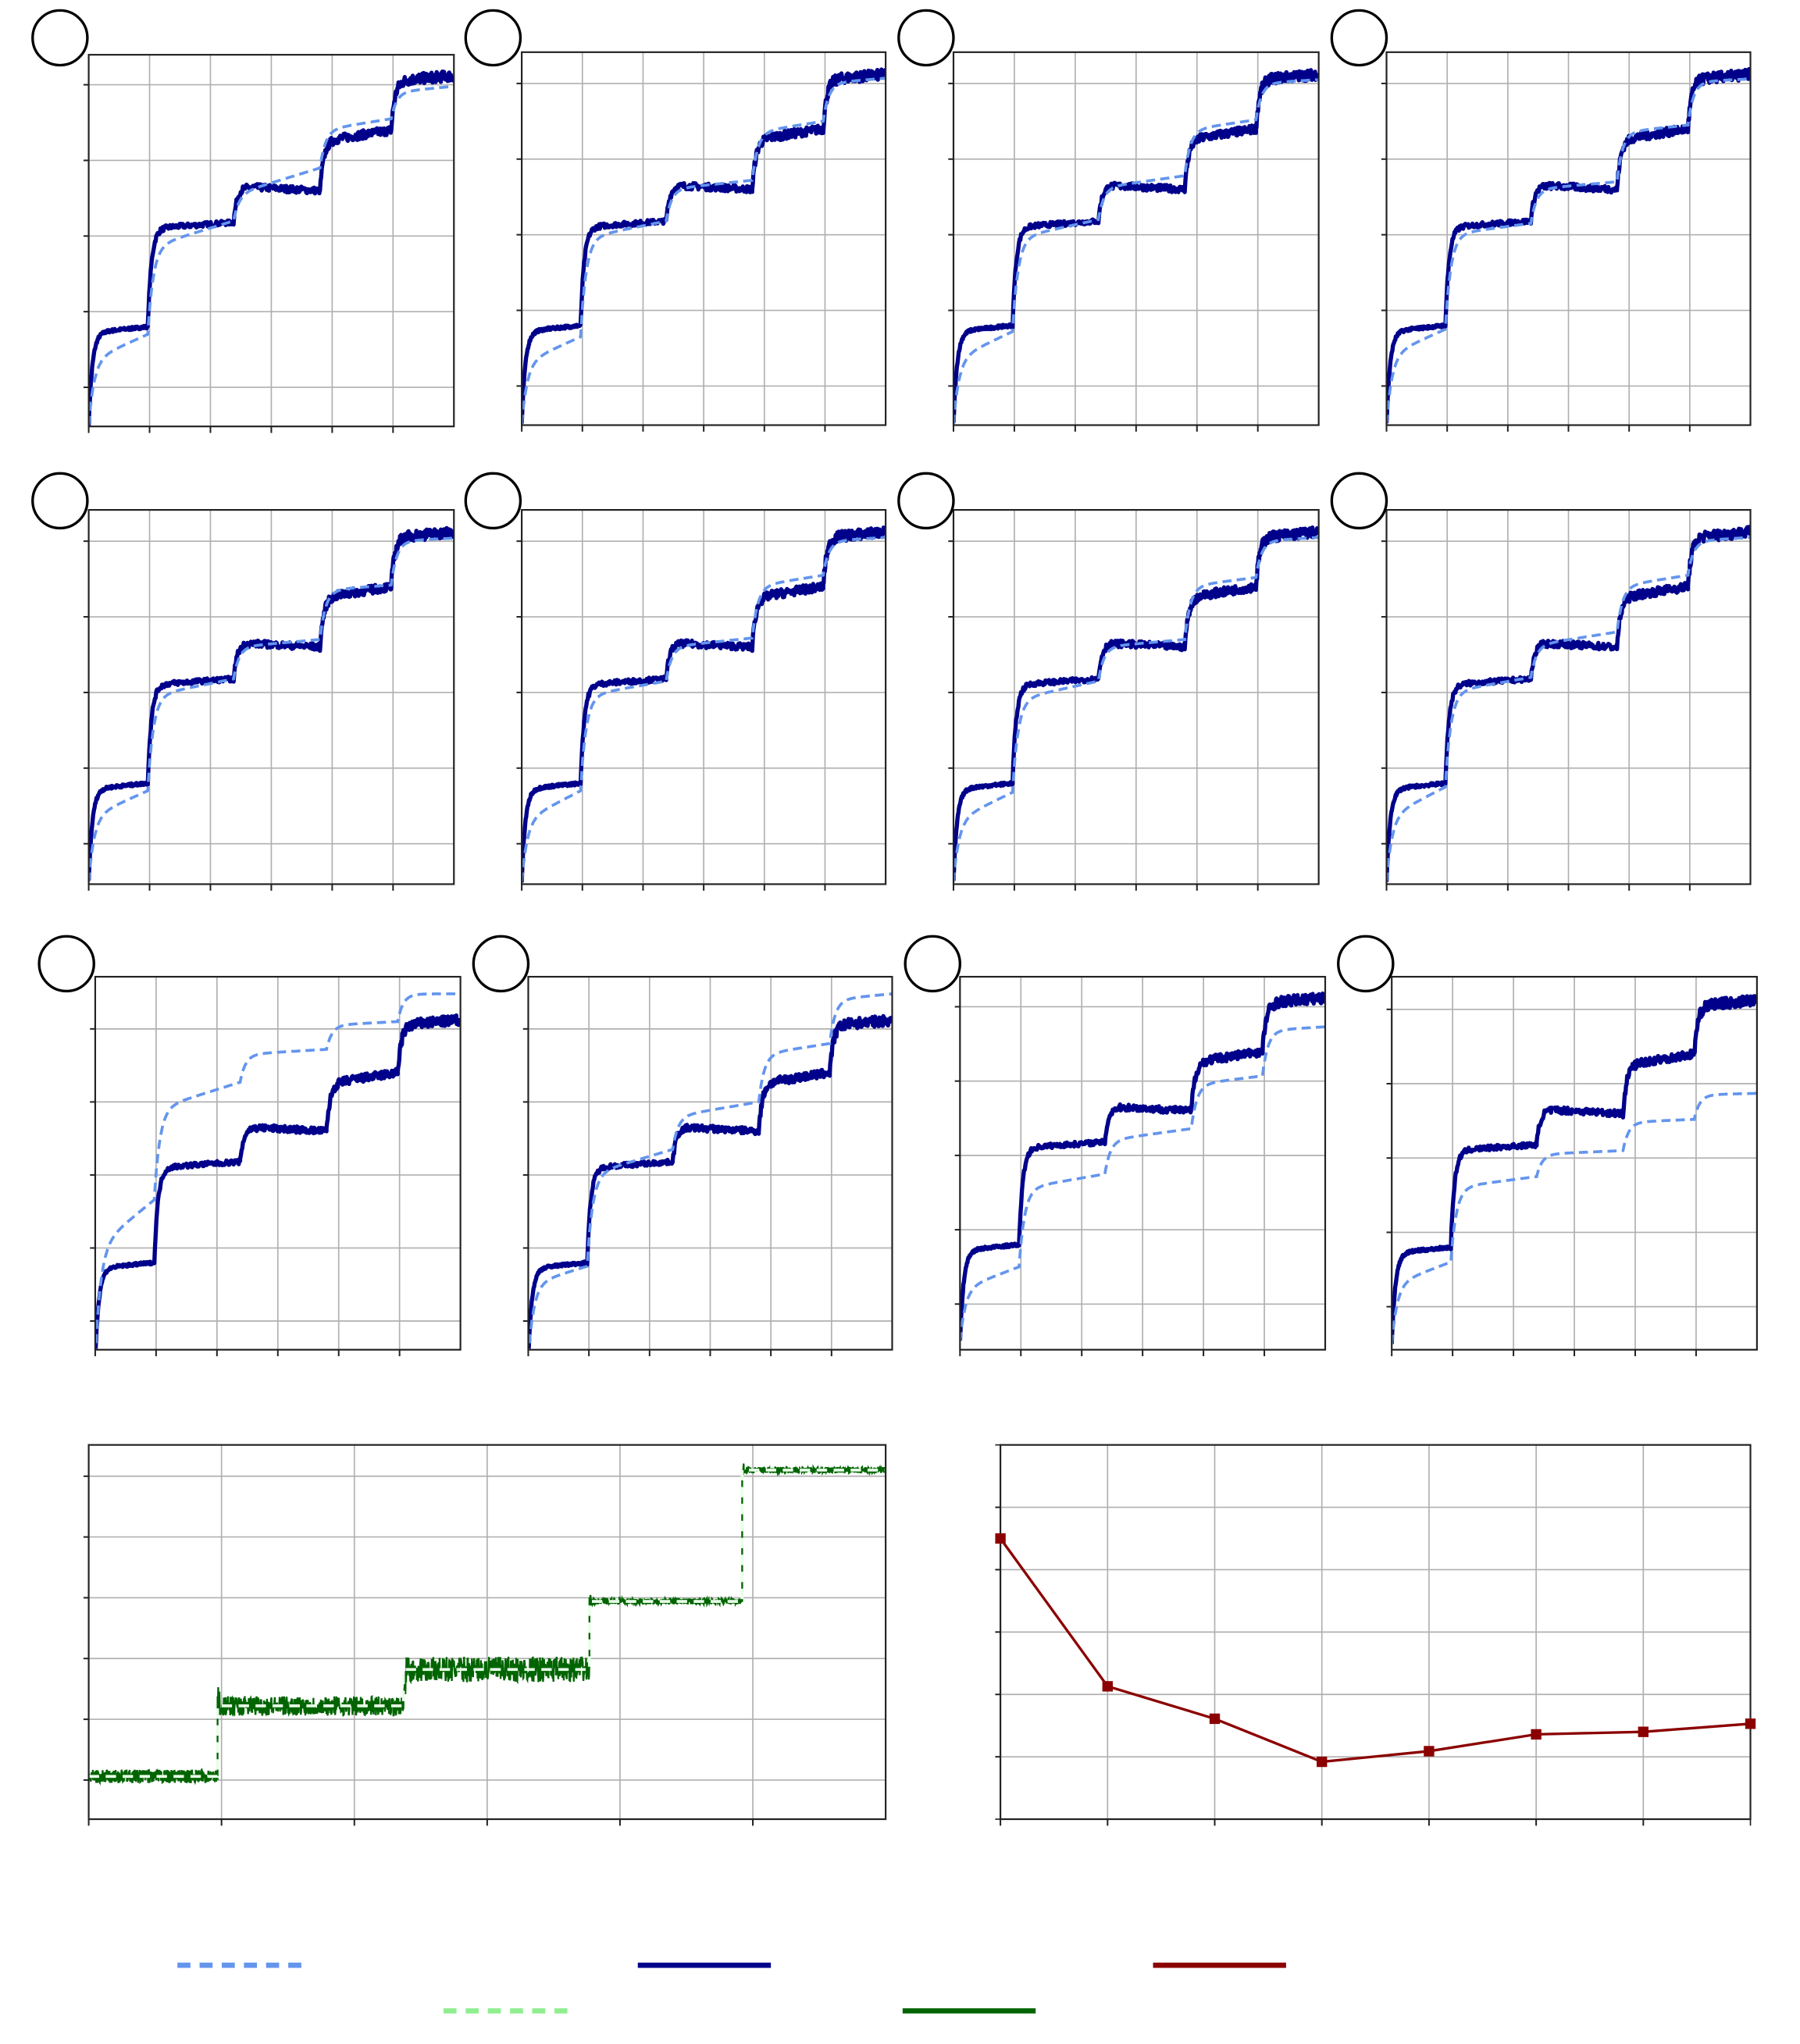 The width and height of the screenshot is (1800, 2044). I want to click on target-dashed-line, so click(487, 1624).